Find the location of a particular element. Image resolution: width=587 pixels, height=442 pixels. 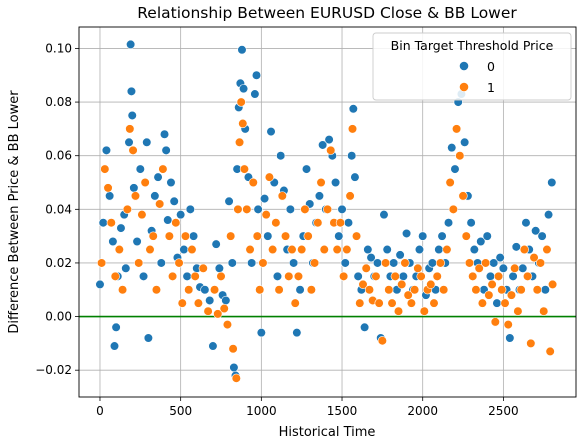

x-tick-label: 1000 is located at coordinates (261, 411).